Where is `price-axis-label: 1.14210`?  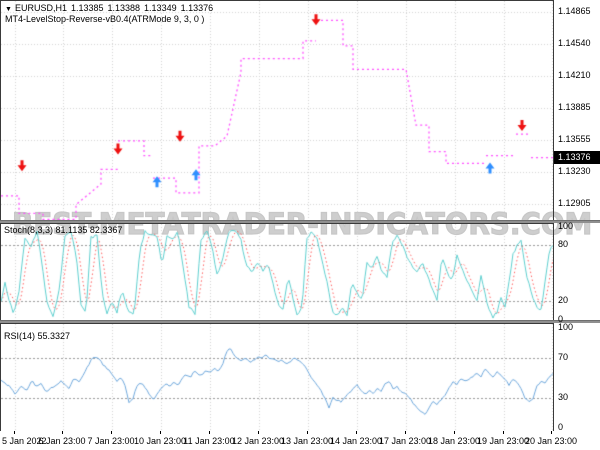
price-axis-label: 1.14210 is located at coordinates (574, 75).